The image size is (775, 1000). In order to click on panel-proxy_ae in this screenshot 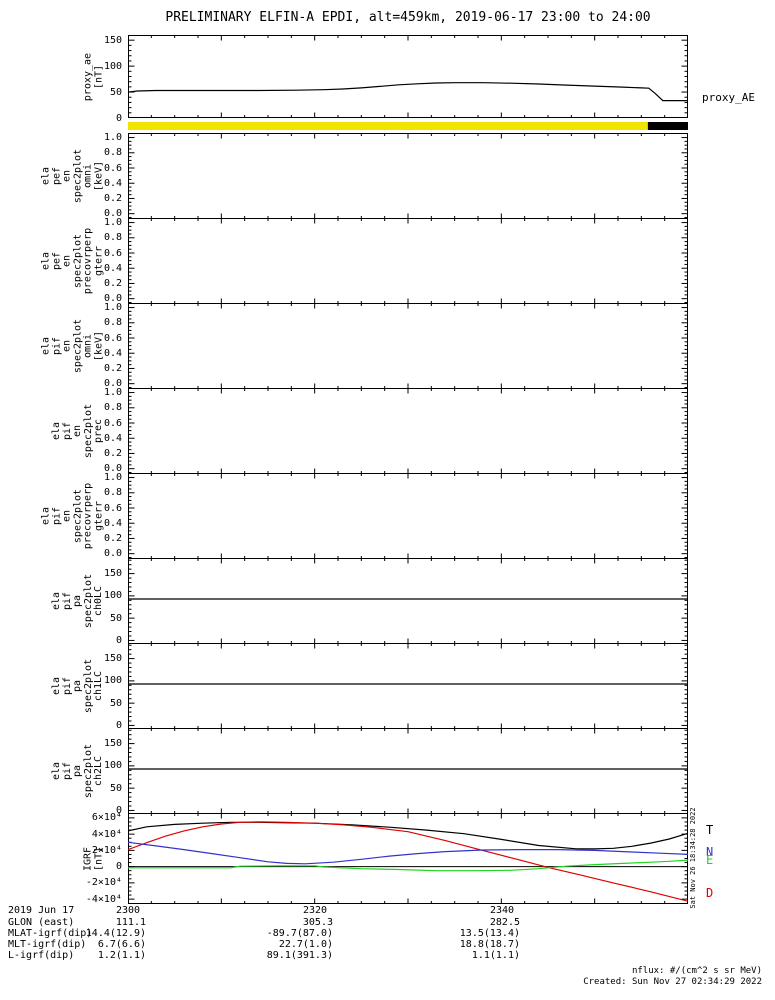, I will do `click(408, 76)`.